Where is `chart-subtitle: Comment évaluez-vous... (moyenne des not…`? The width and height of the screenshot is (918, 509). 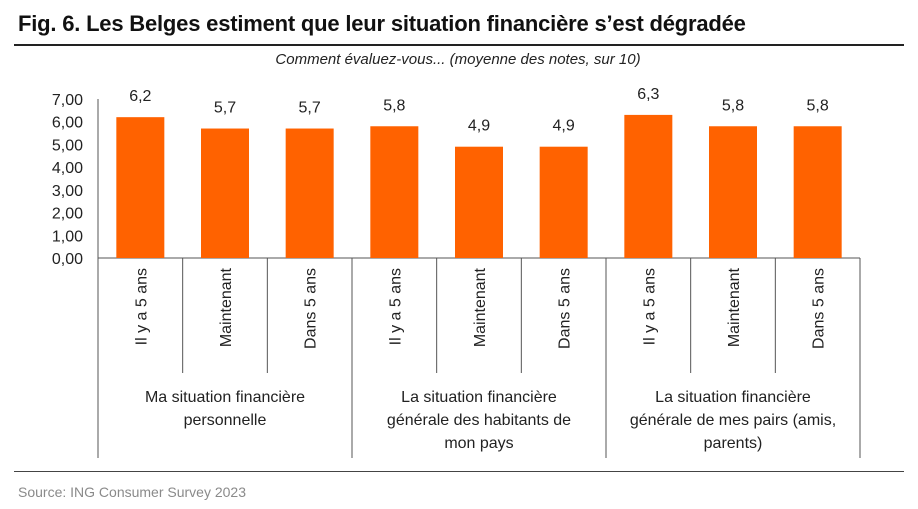 chart-subtitle: Comment évaluez-vous... (moyenne des not… is located at coordinates (457, 59).